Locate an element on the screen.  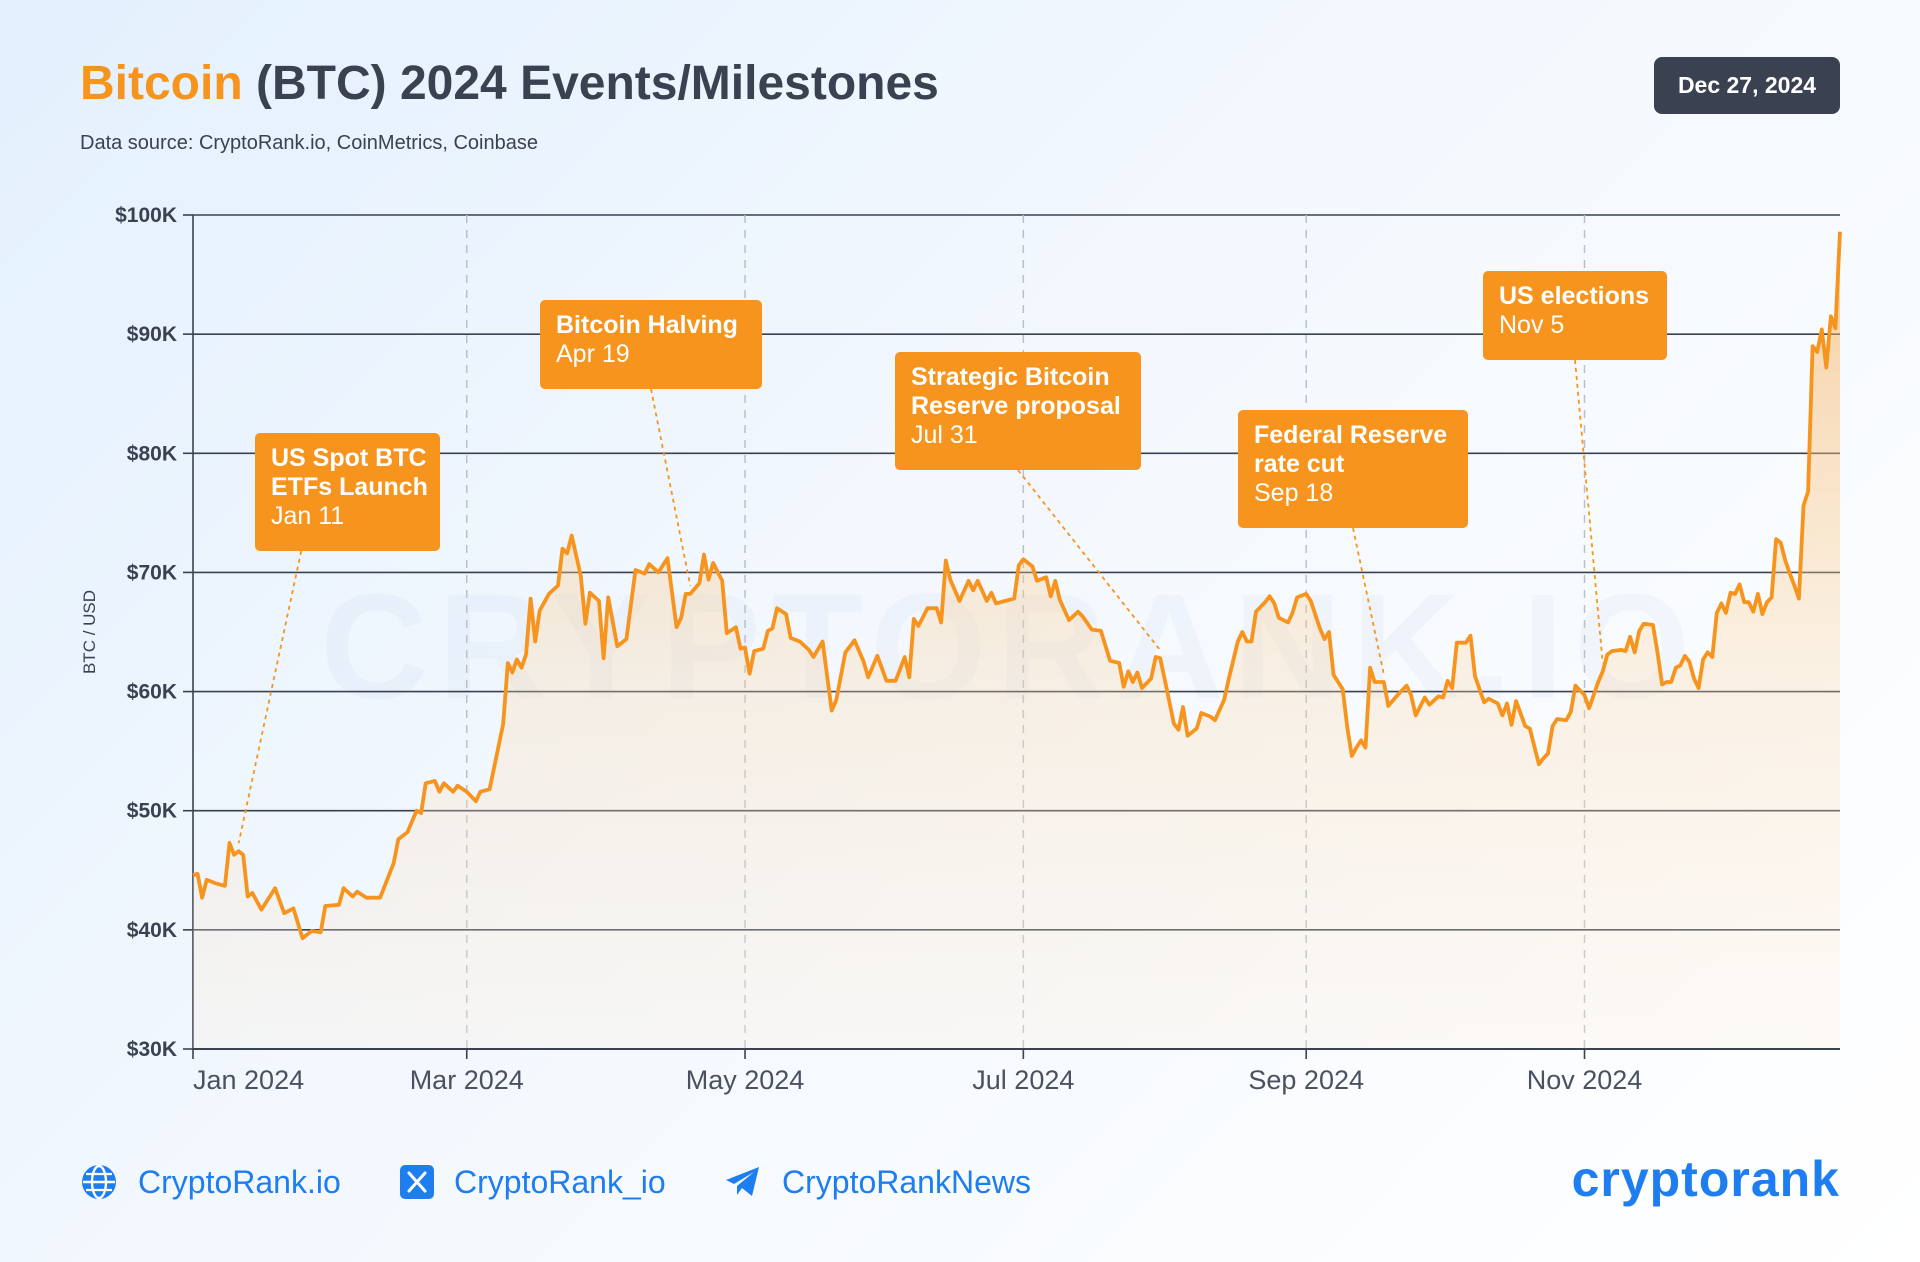
x-tick-label: Jan 2024 is located at coordinates (248, 1080).